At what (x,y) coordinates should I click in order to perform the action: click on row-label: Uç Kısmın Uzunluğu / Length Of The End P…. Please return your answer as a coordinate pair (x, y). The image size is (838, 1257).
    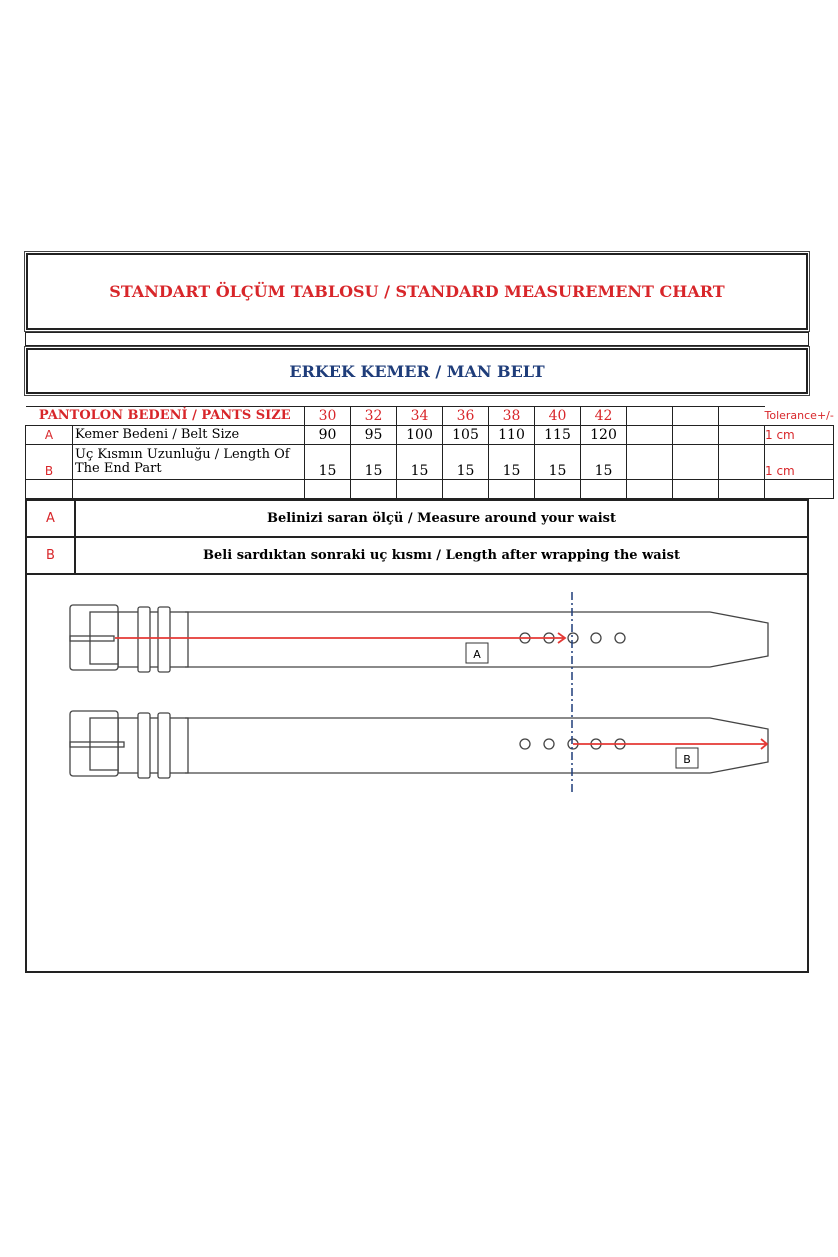
    Looking at the image, I should click on (188, 462).